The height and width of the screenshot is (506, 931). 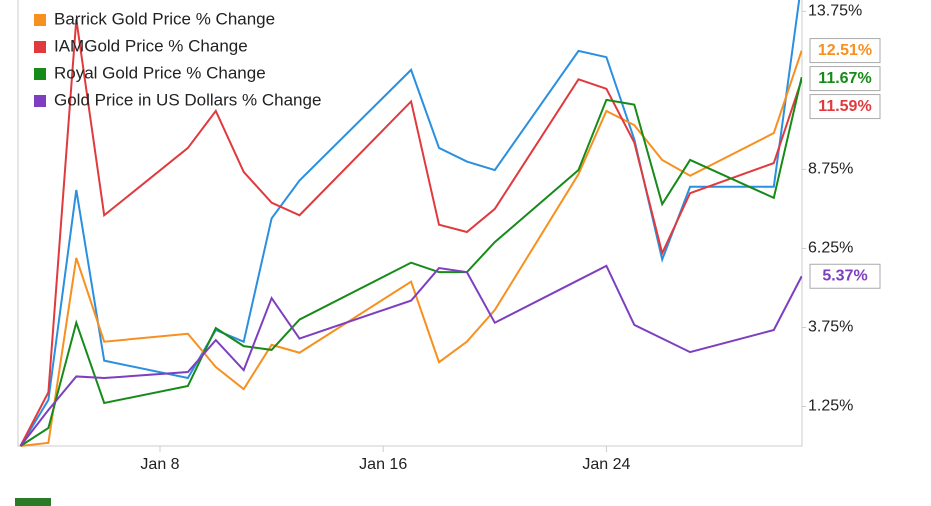 I want to click on y-tick-label: 13.75%, so click(x=835, y=11).